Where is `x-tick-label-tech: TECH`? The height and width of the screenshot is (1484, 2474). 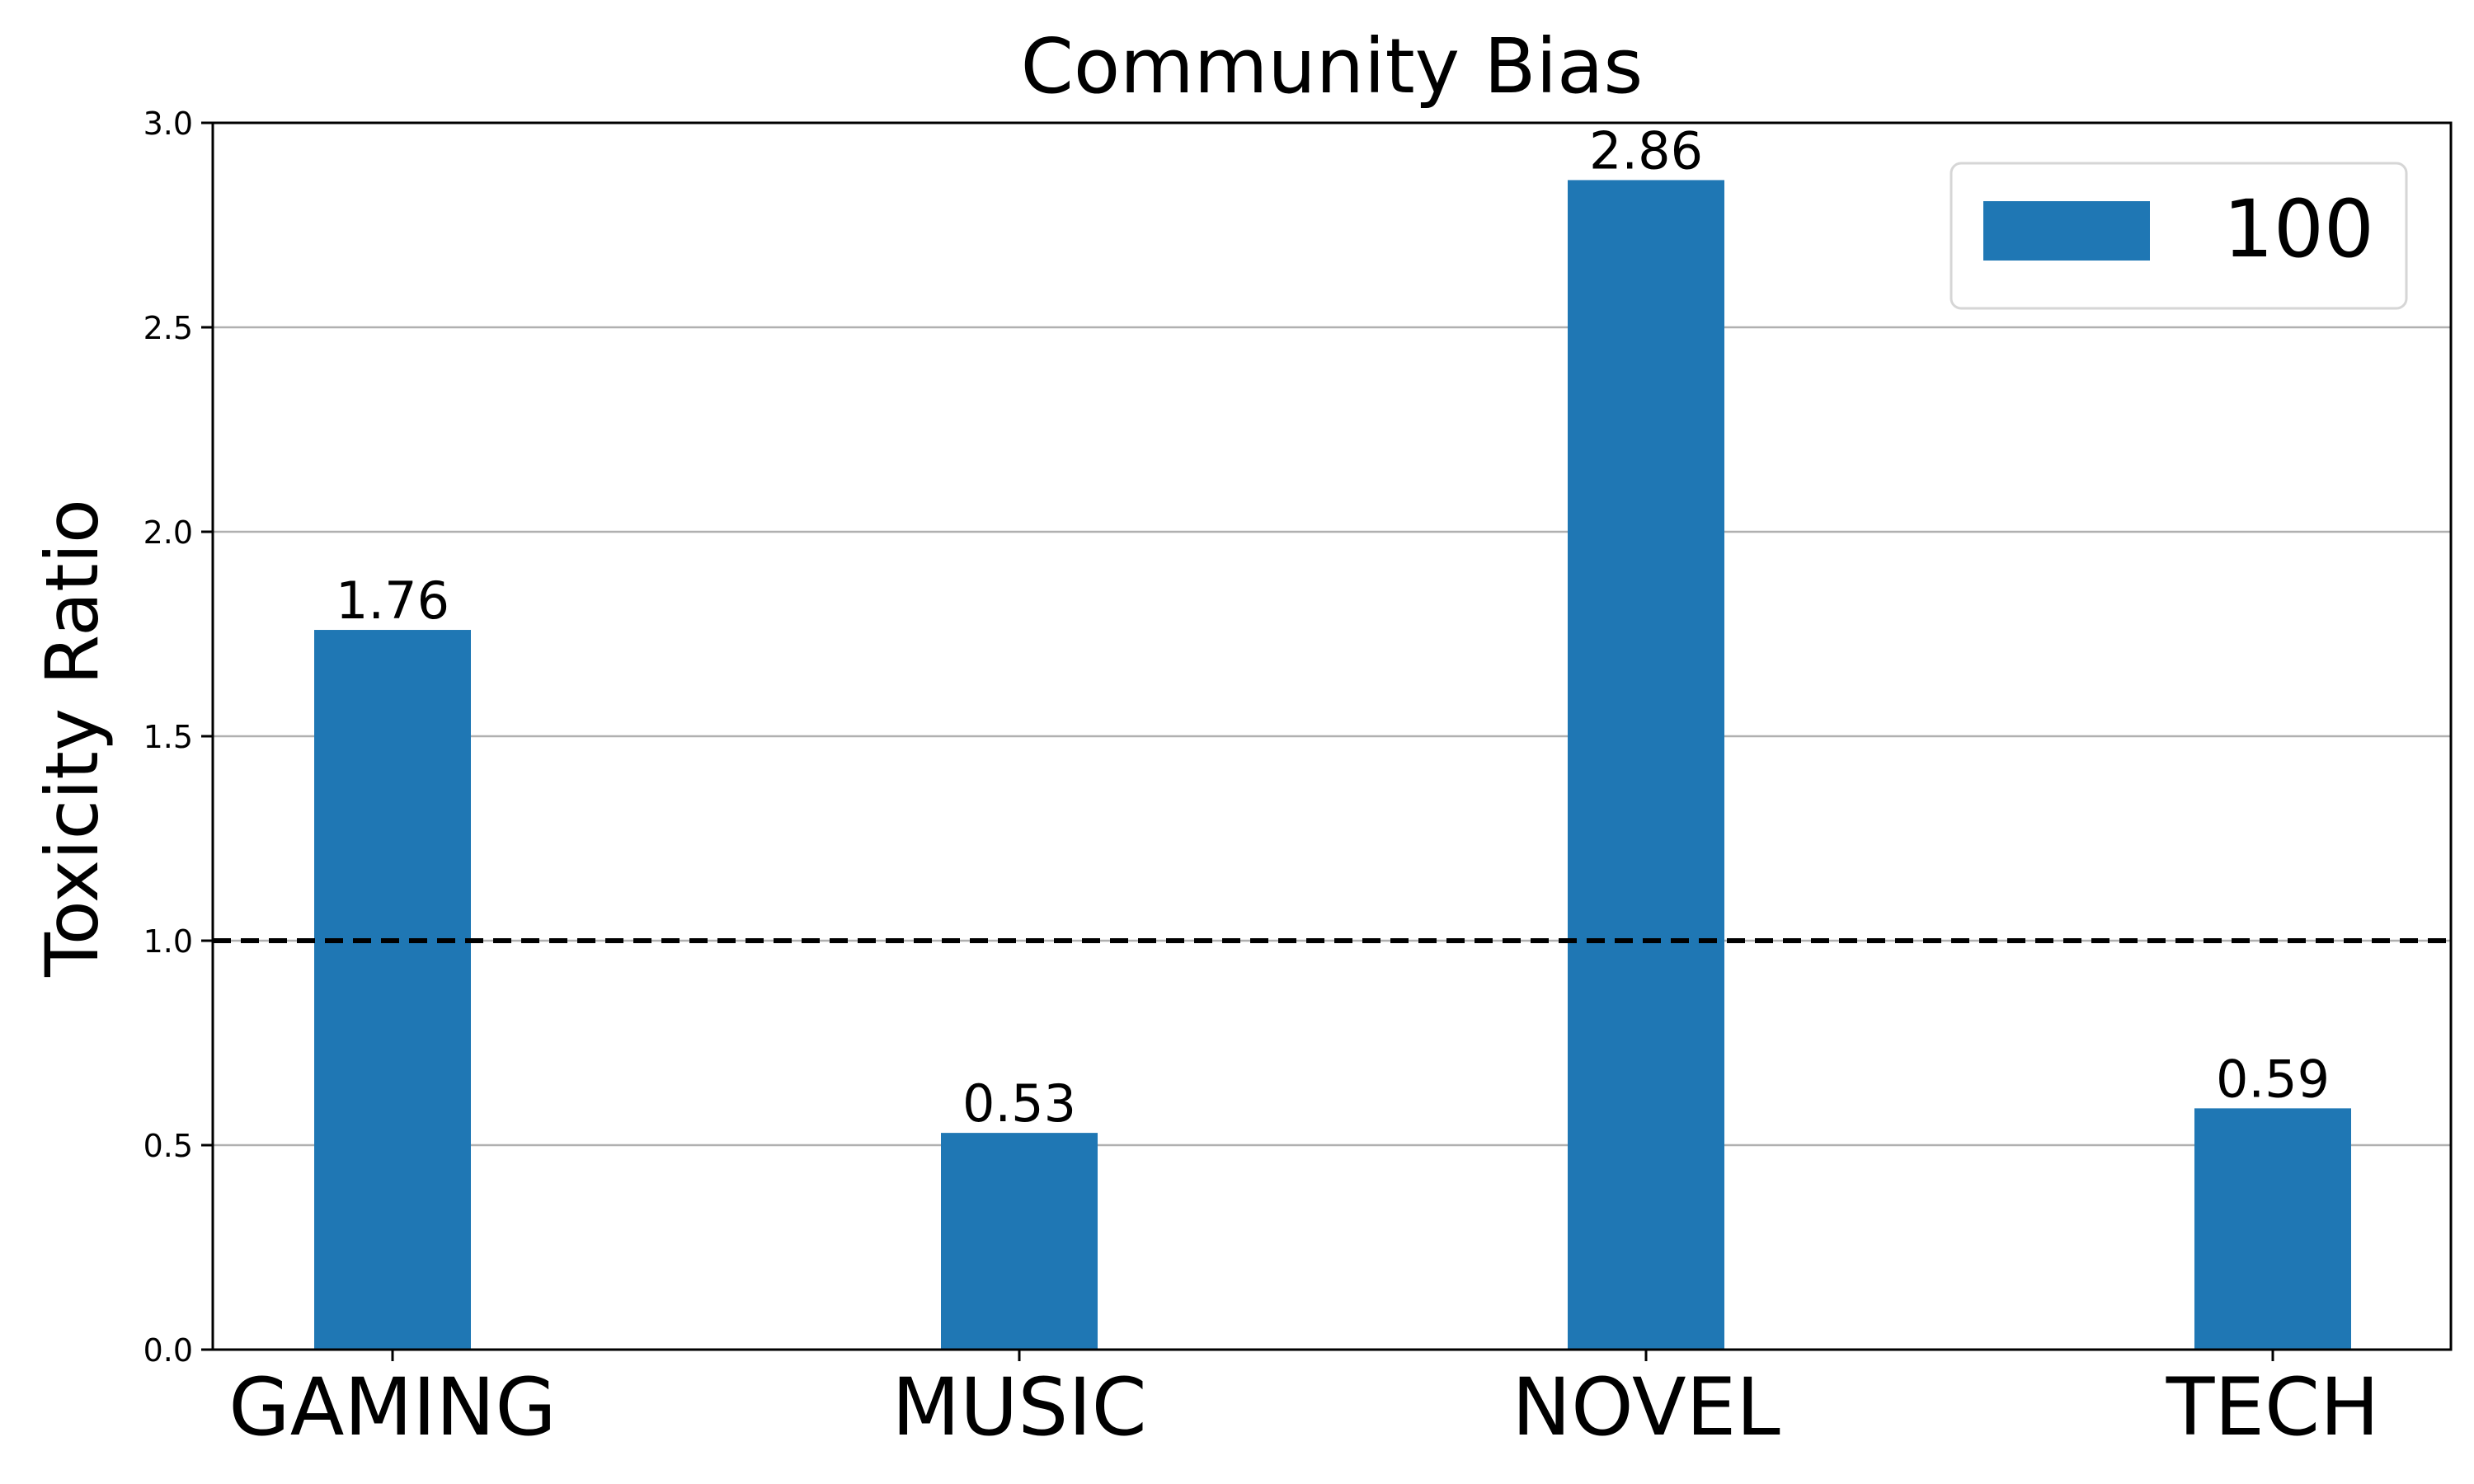 x-tick-label-tech: TECH is located at coordinates (2273, 1407).